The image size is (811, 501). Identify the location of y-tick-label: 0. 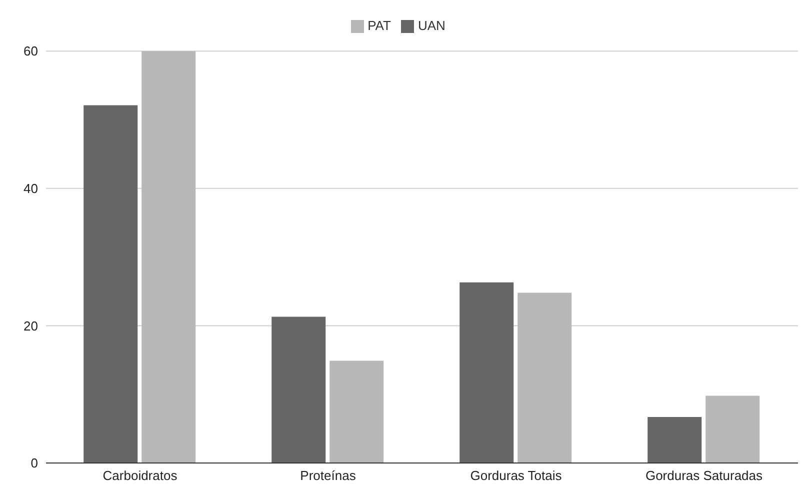
(34, 463).